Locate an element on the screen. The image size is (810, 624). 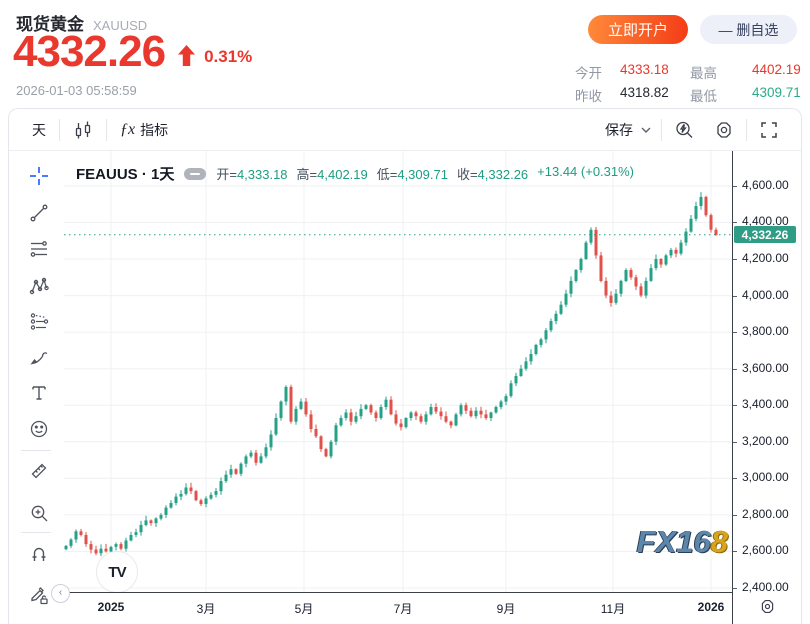
time-axis-label: 2026 is located at coordinates (711, 607).